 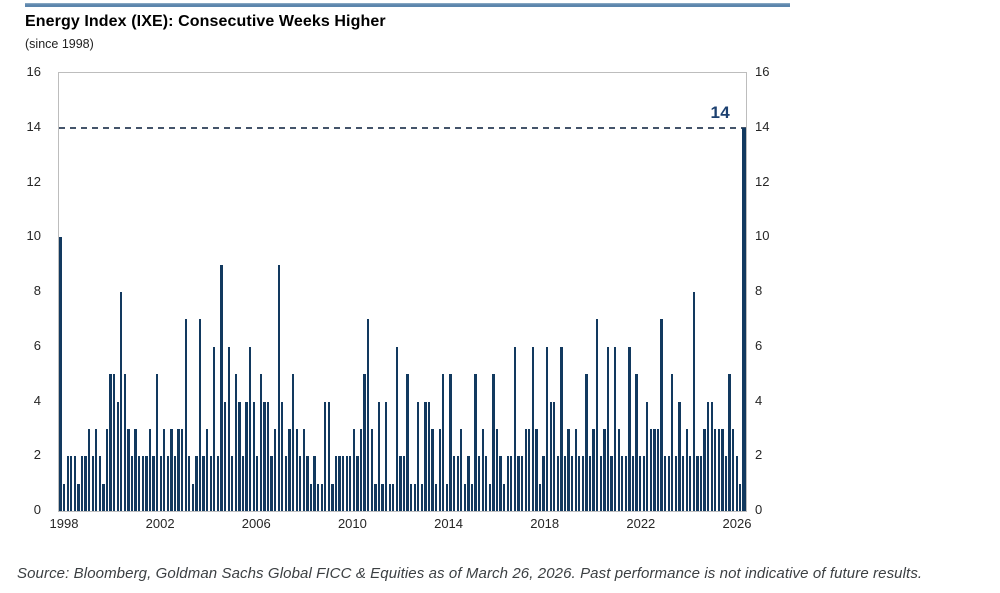 What do you see at coordinates (160, 523) in the screenshot?
I see `x-tick-label: 2002` at bounding box center [160, 523].